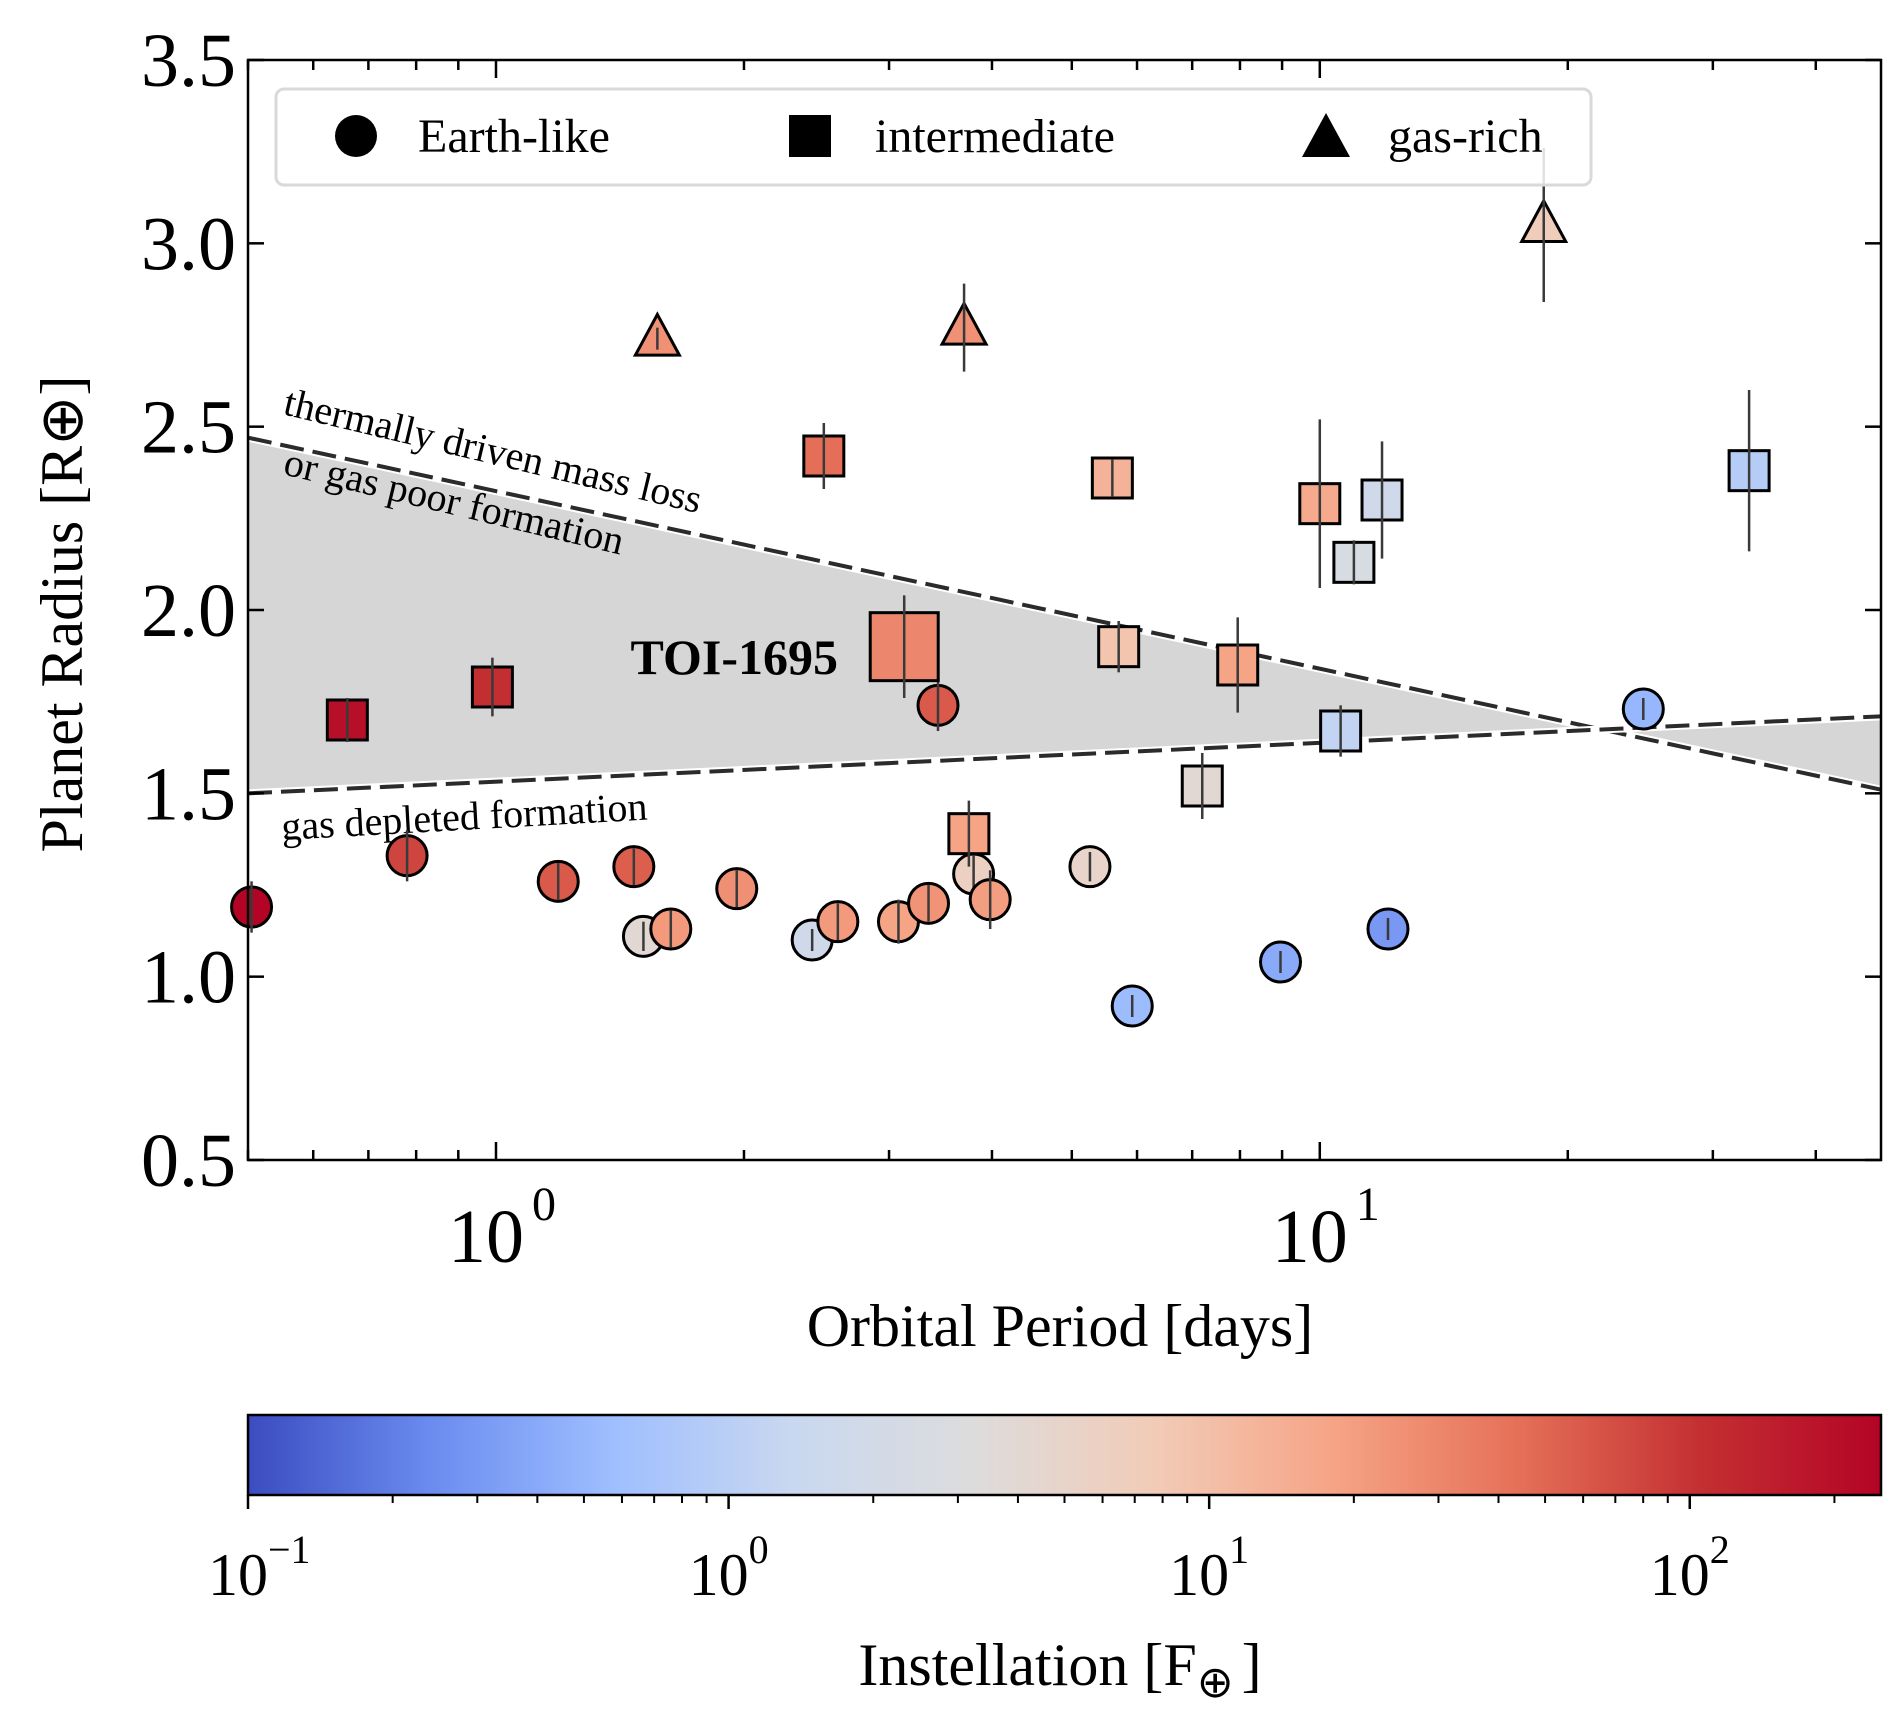 This screenshot has width=1903, height=1729. What do you see at coordinates (62, 614) in the screenshot?
I see `y-axis-label: Planet Radius [R⊕]` at bounding box center [62, 614].